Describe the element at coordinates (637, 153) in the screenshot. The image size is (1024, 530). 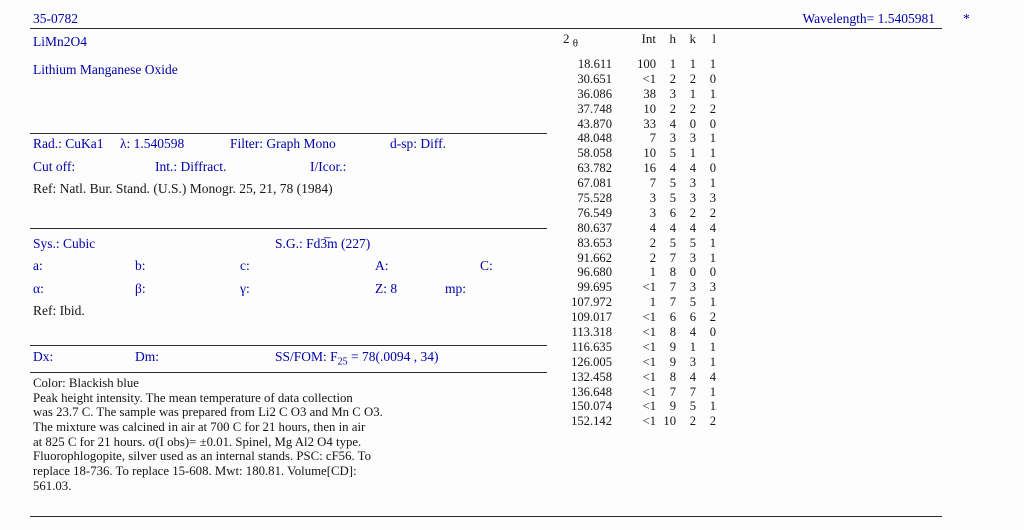
I see `table-row: 58.058 10 5 1 1` at that location.